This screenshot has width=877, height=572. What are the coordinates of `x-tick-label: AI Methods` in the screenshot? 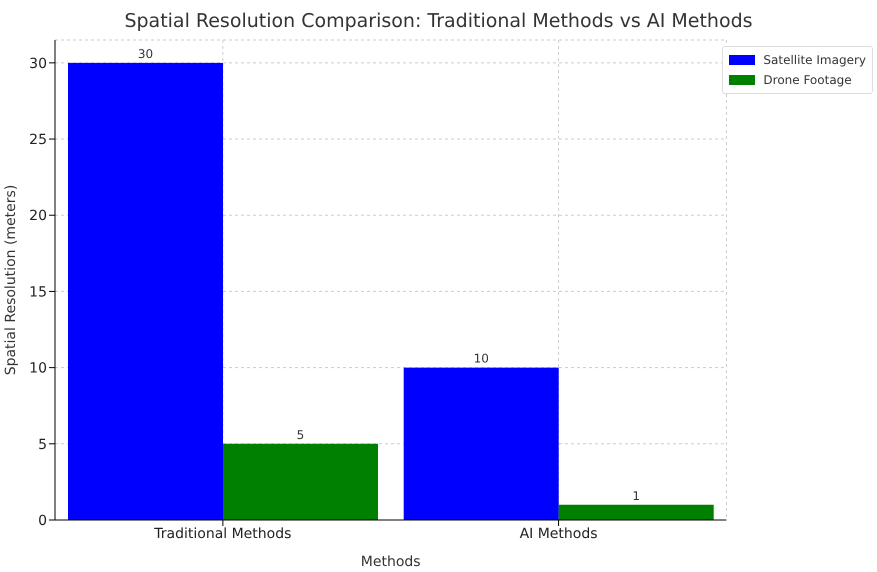 It's located at (559, 534).